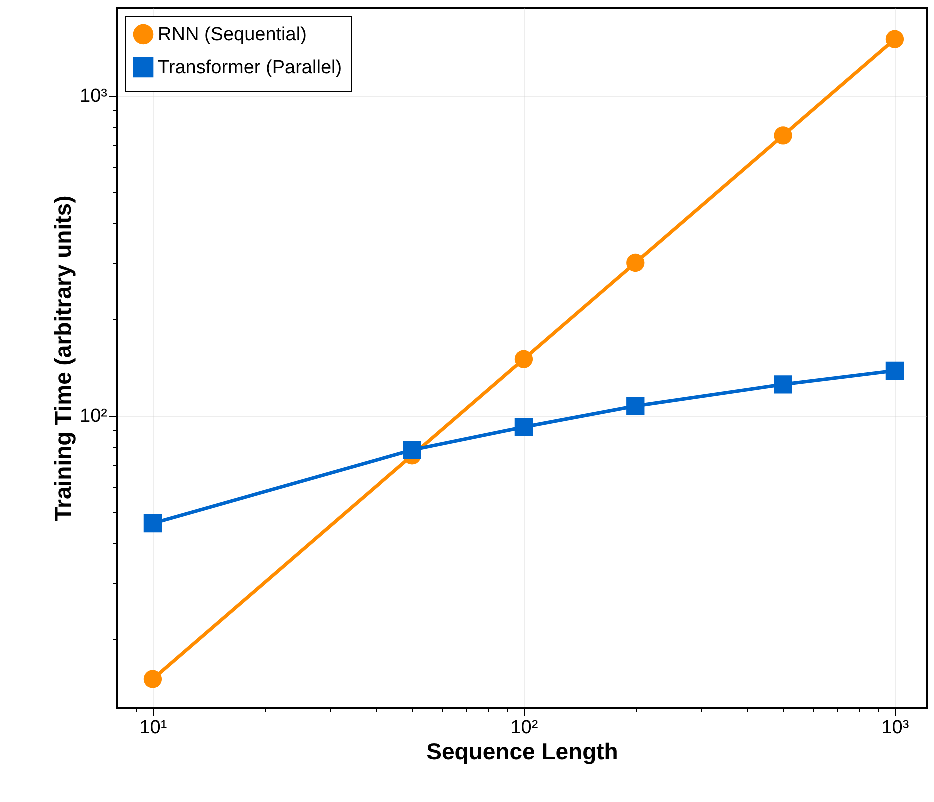 Image resolution: width=934 pixels, height=802 pixels. What do you see at coordinates (524, 728) in the screenshot?
I see `x-tick-label: 10²` at bounding box center [524, 728].